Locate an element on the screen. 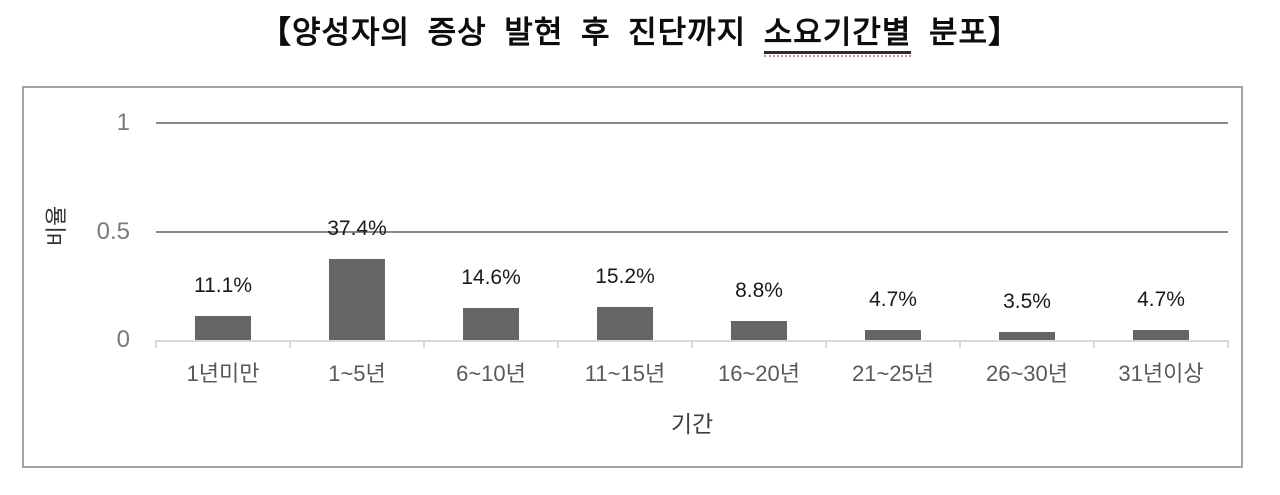 This screenshot has height=495, width=1280. chart-title-suffix: 분포】 is located at coordinates (966, 32).